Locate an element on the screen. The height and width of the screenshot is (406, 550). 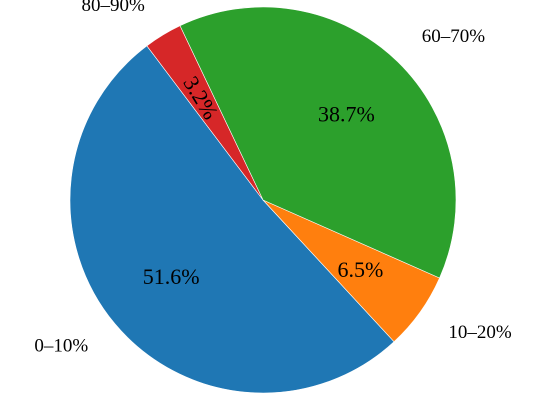
pie-slice-2-percent: 38.7% is located at coordinates (346, 114).